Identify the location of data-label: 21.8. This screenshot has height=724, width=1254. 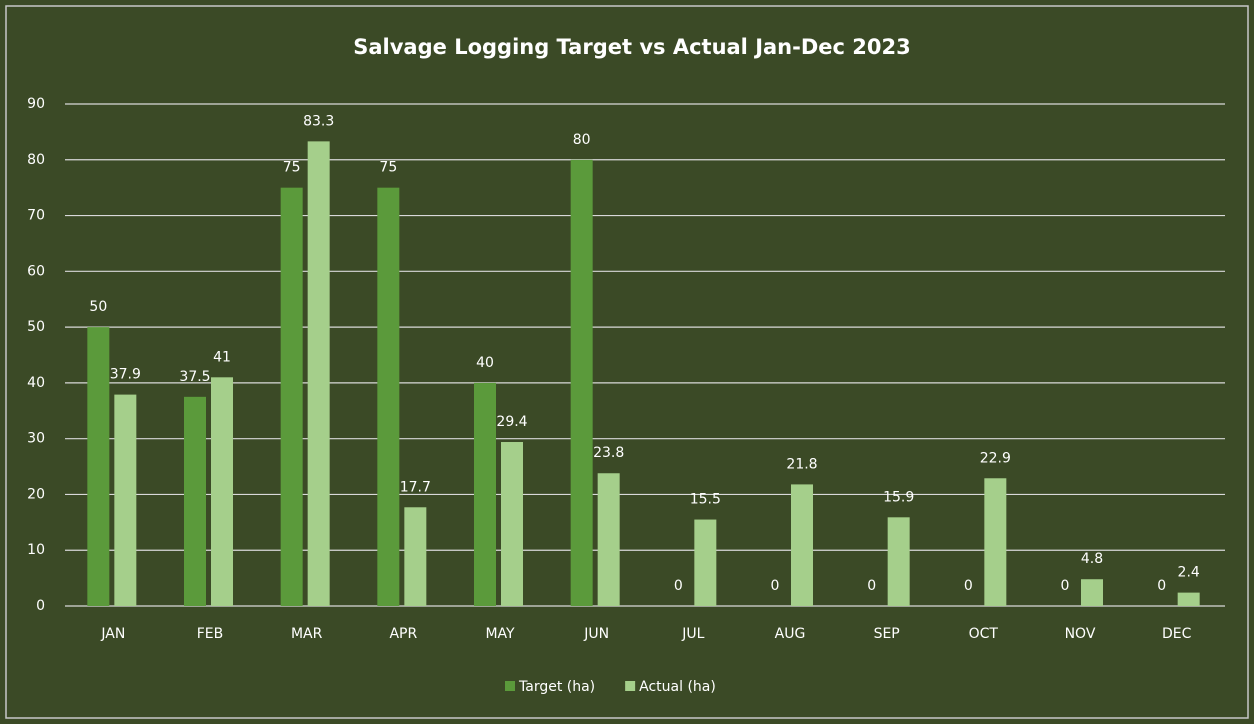
(801, 464).